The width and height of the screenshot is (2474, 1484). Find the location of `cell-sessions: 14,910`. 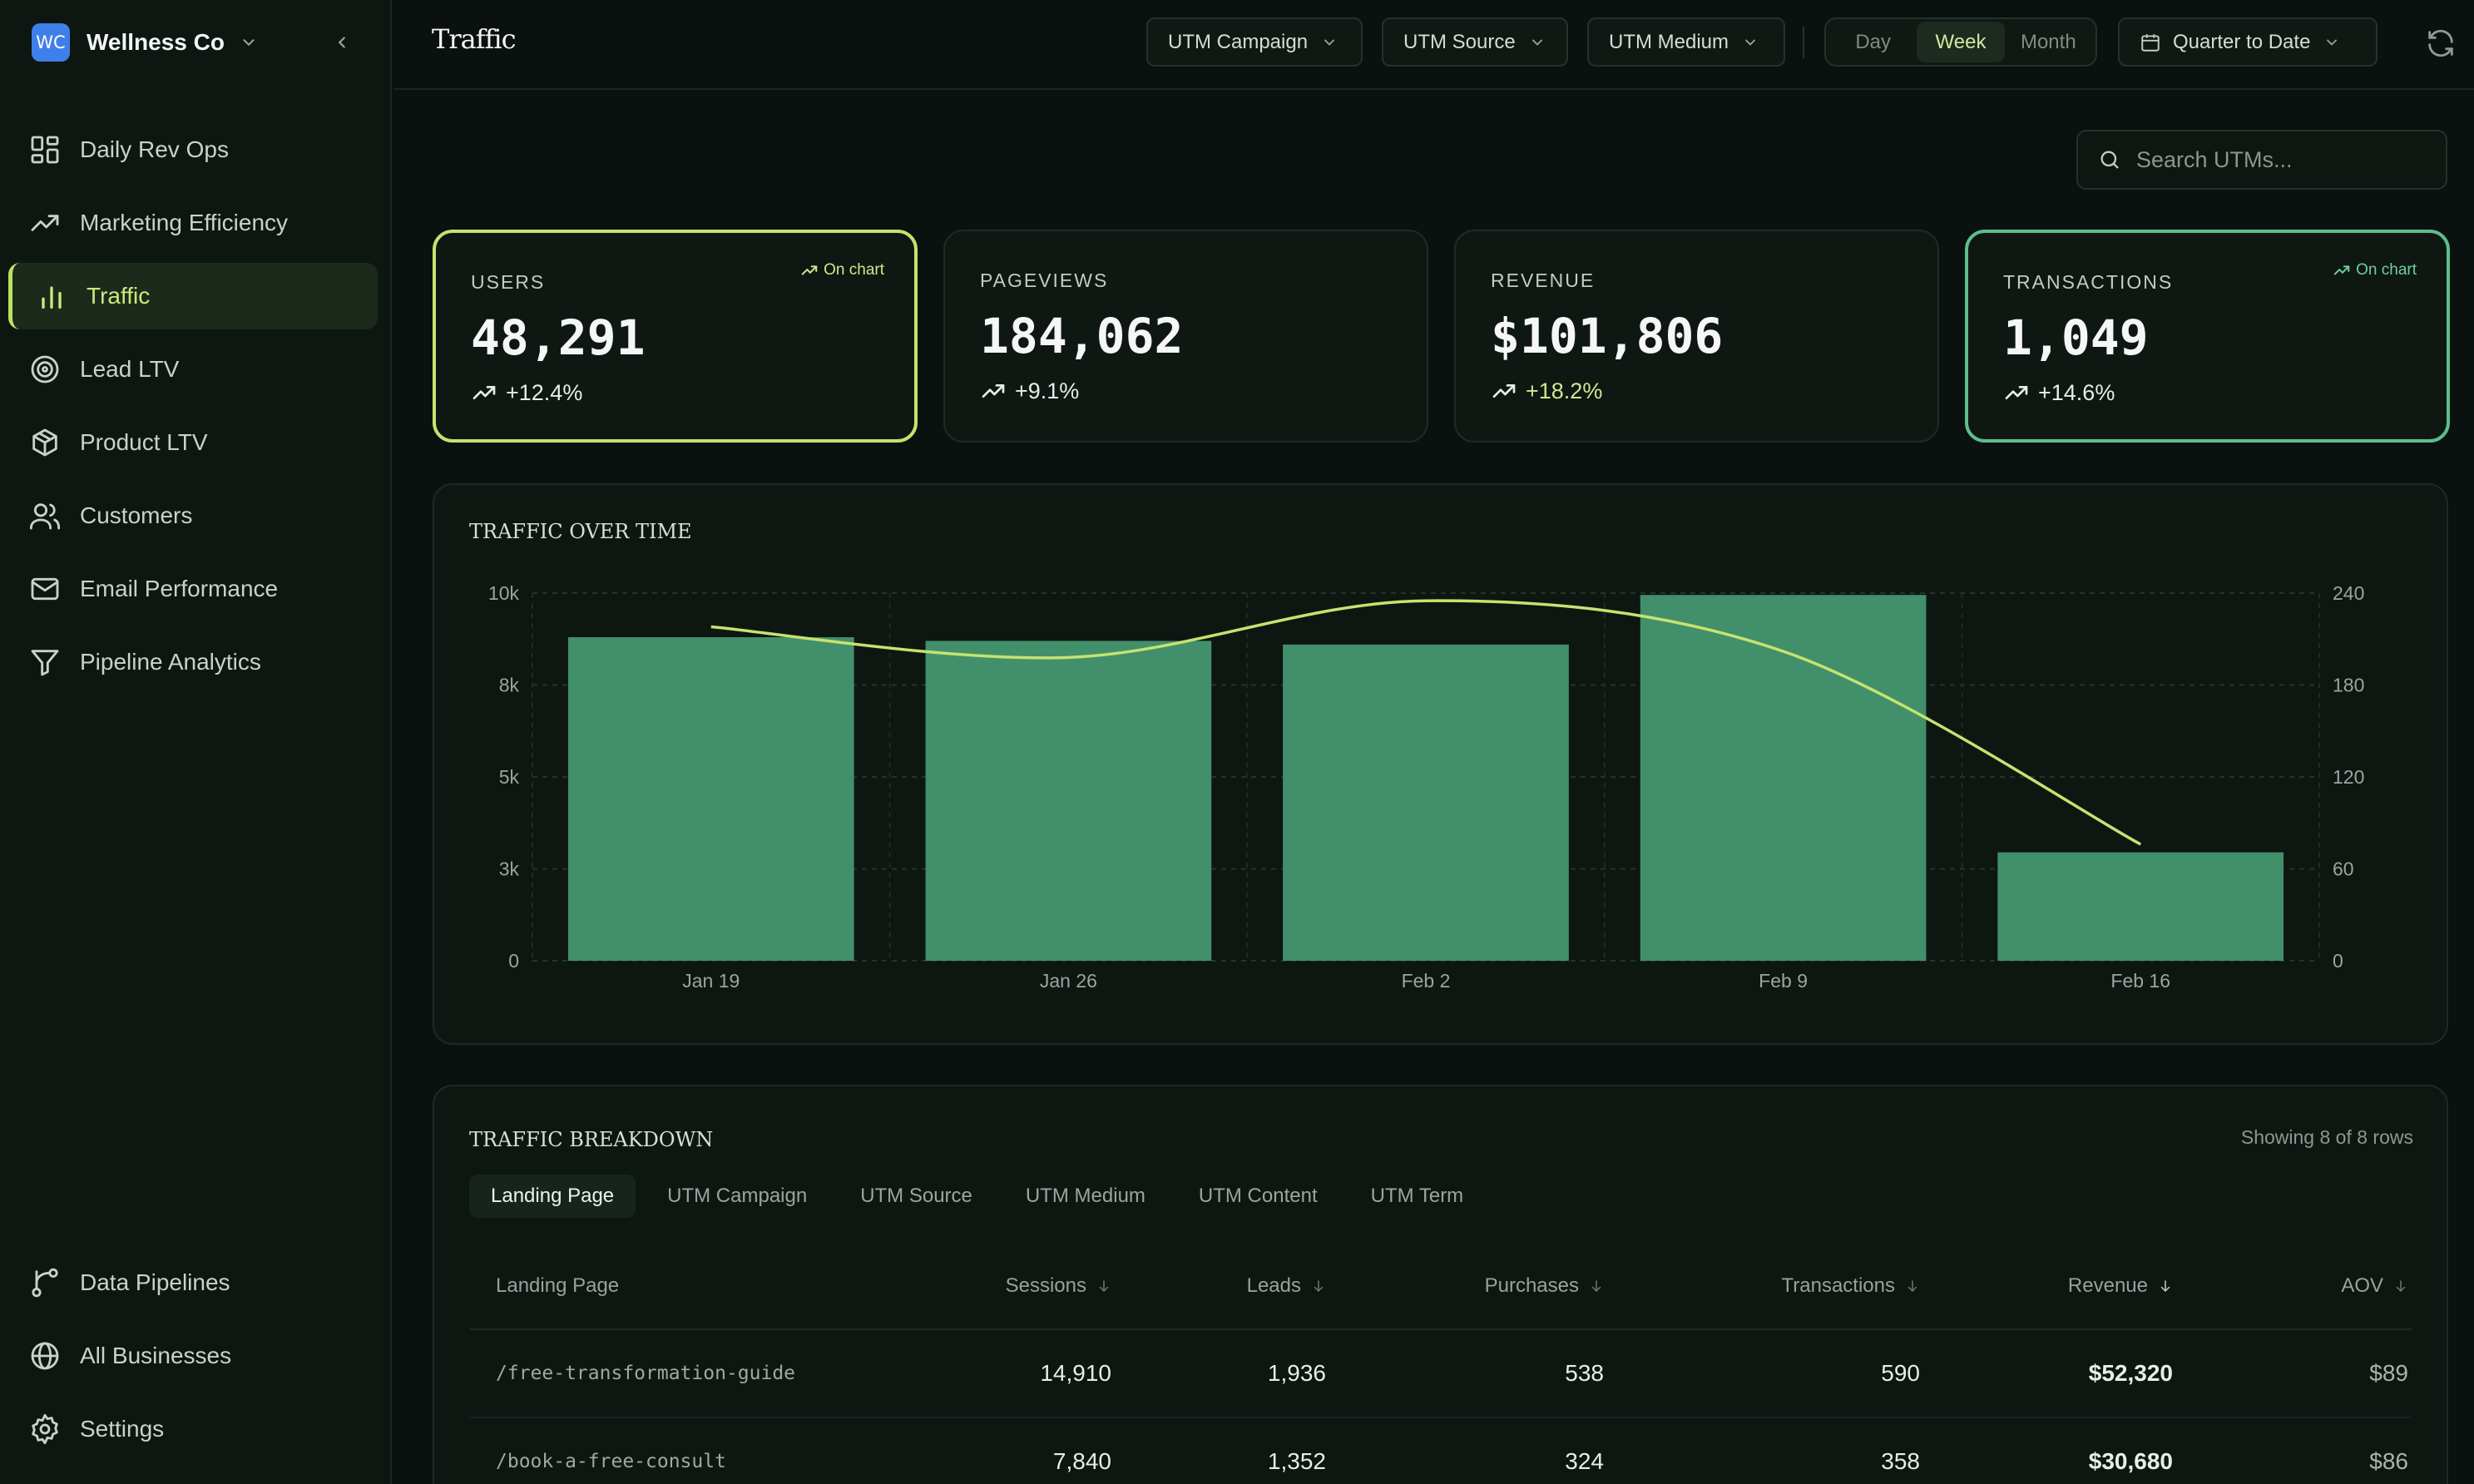

cell-sessions: 14,910 is located at coordinates (967, 1373).